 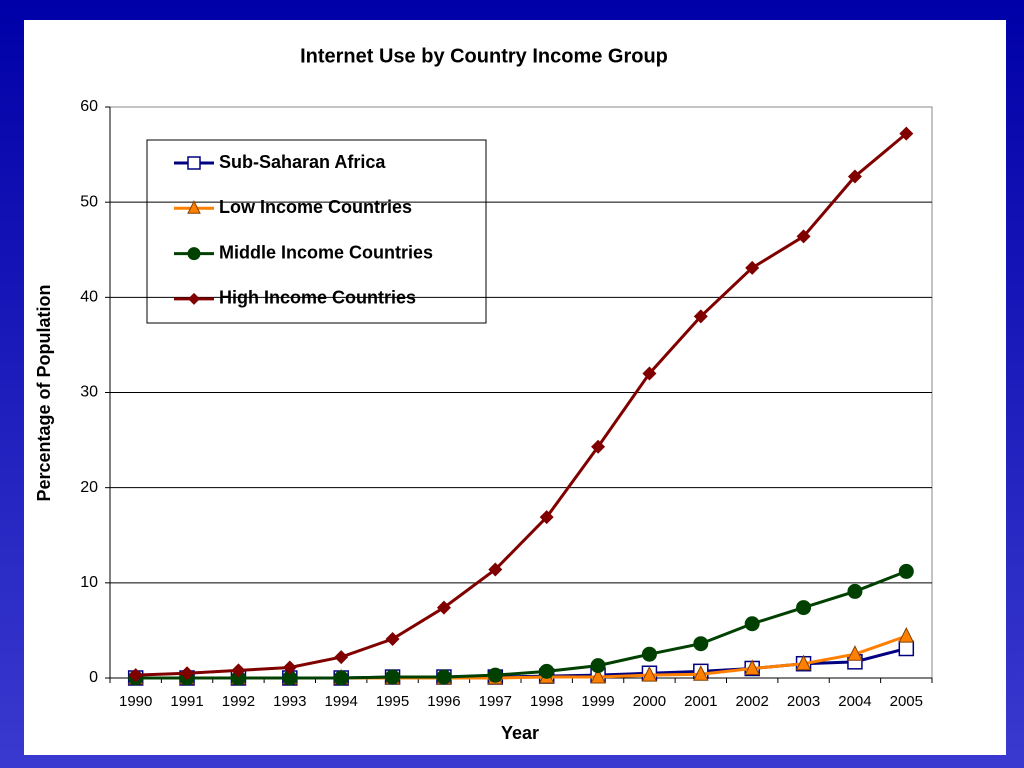 What do you see at coordinates (649, 701) in the screenshot?
I see `x-tick-label: 2000` at bounding box center [649, 701].